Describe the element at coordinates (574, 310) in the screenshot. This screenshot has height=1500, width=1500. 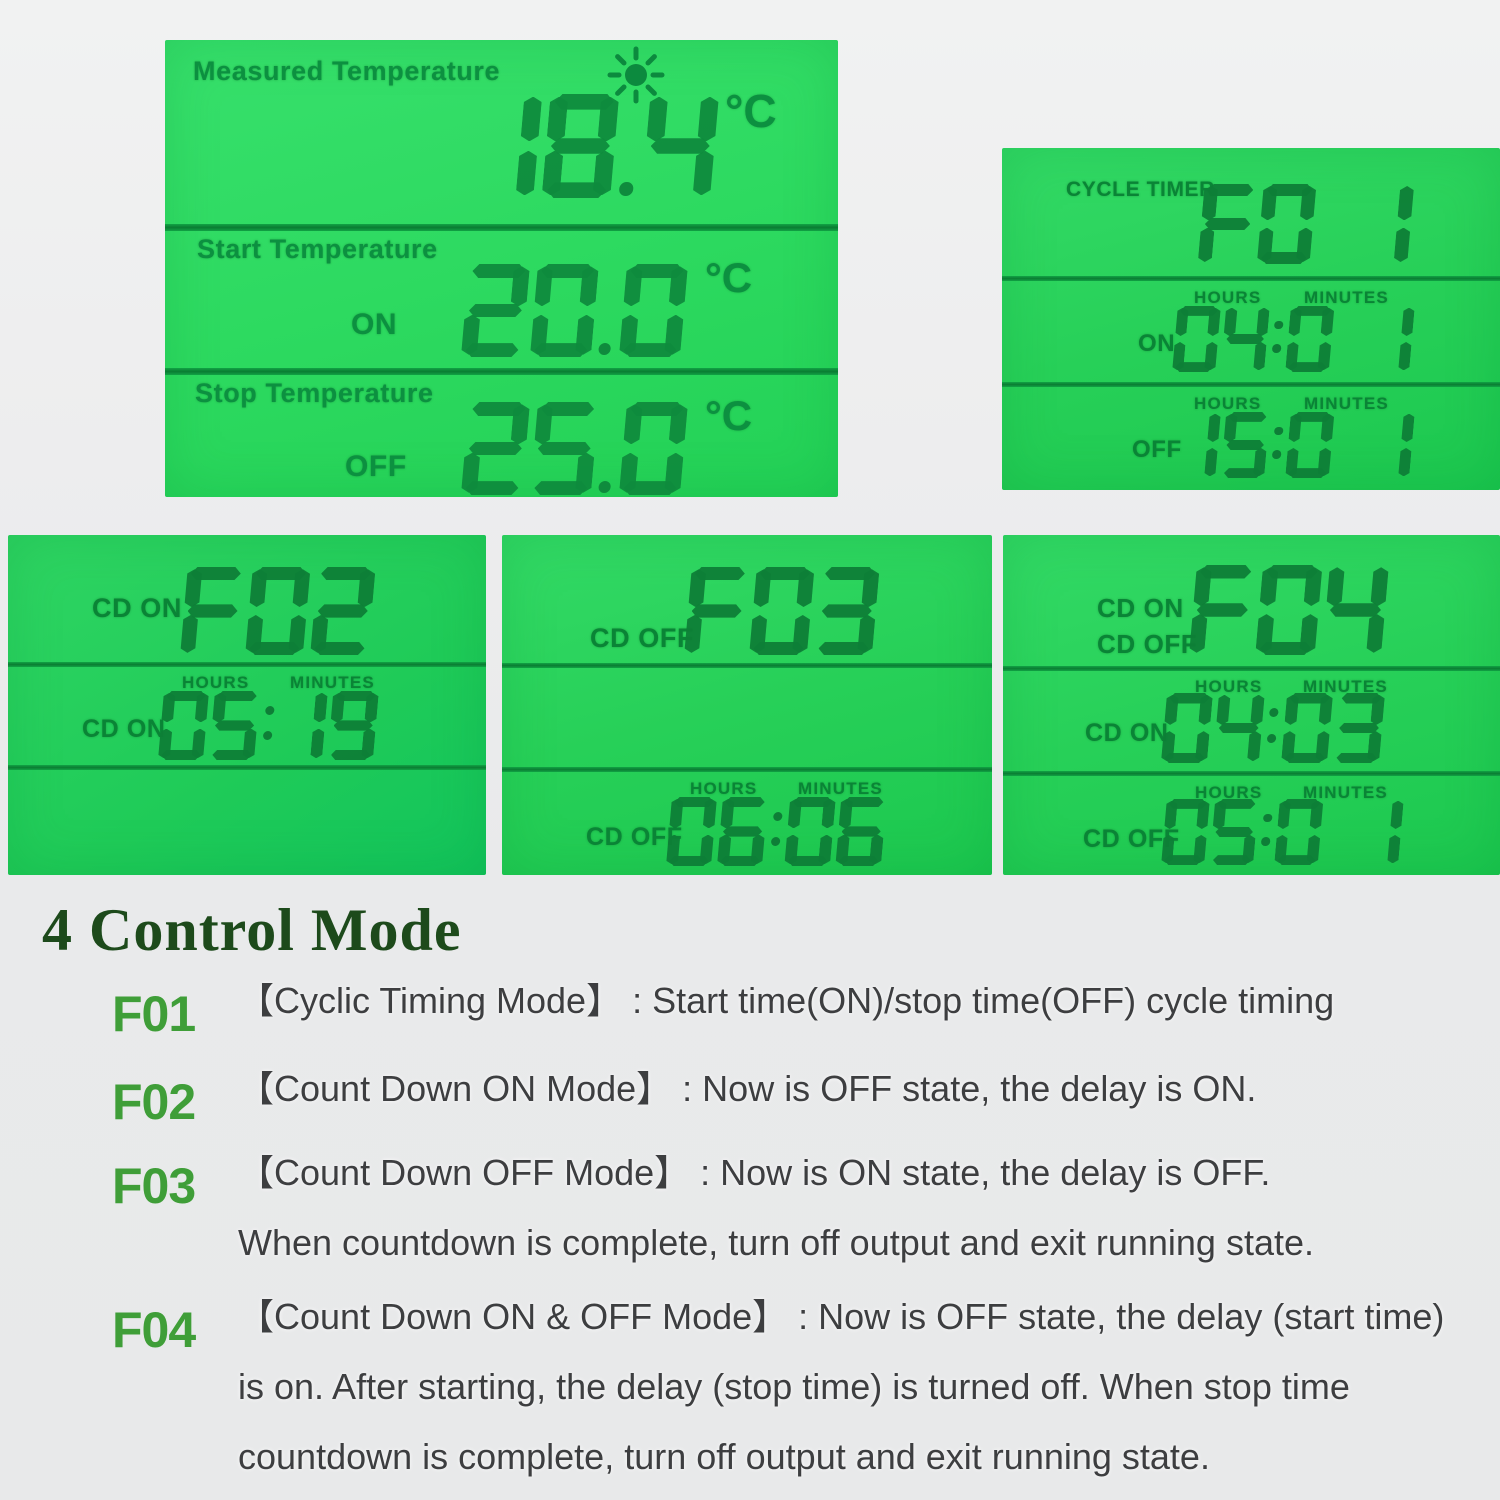
I see `start-temp-value` at that location.